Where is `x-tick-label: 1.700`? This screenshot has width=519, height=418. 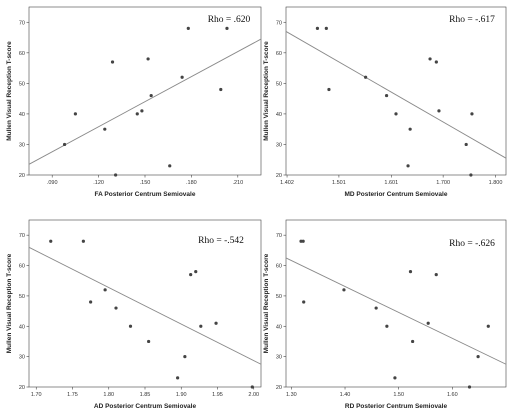
x-tick-label: 1.700 is located at coordinates (443, 183).